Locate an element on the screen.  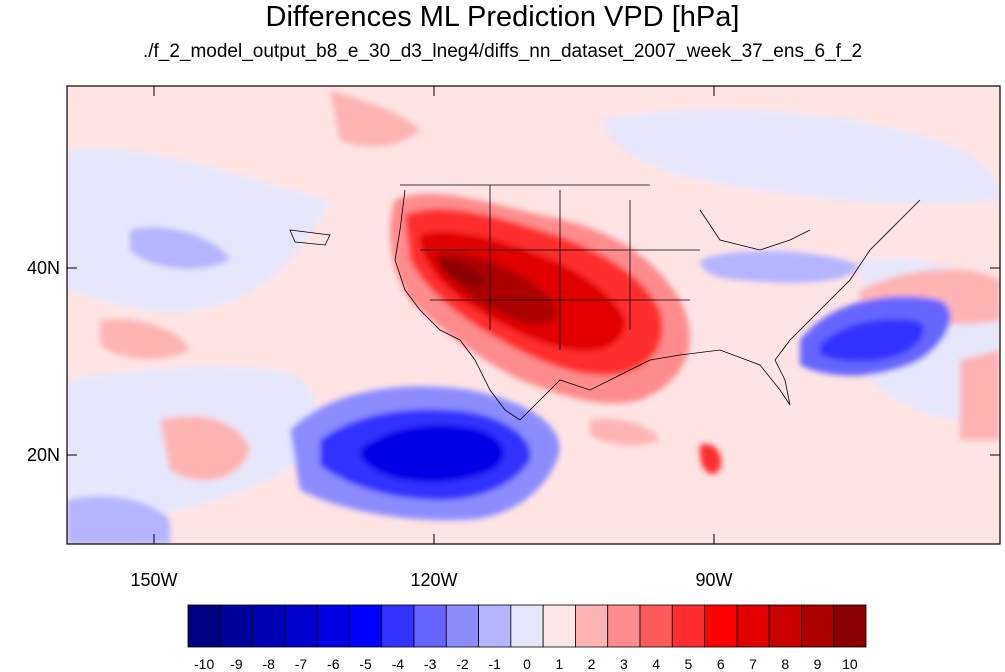
lon-label-150w: 150W is located at coordinates (153, 580).